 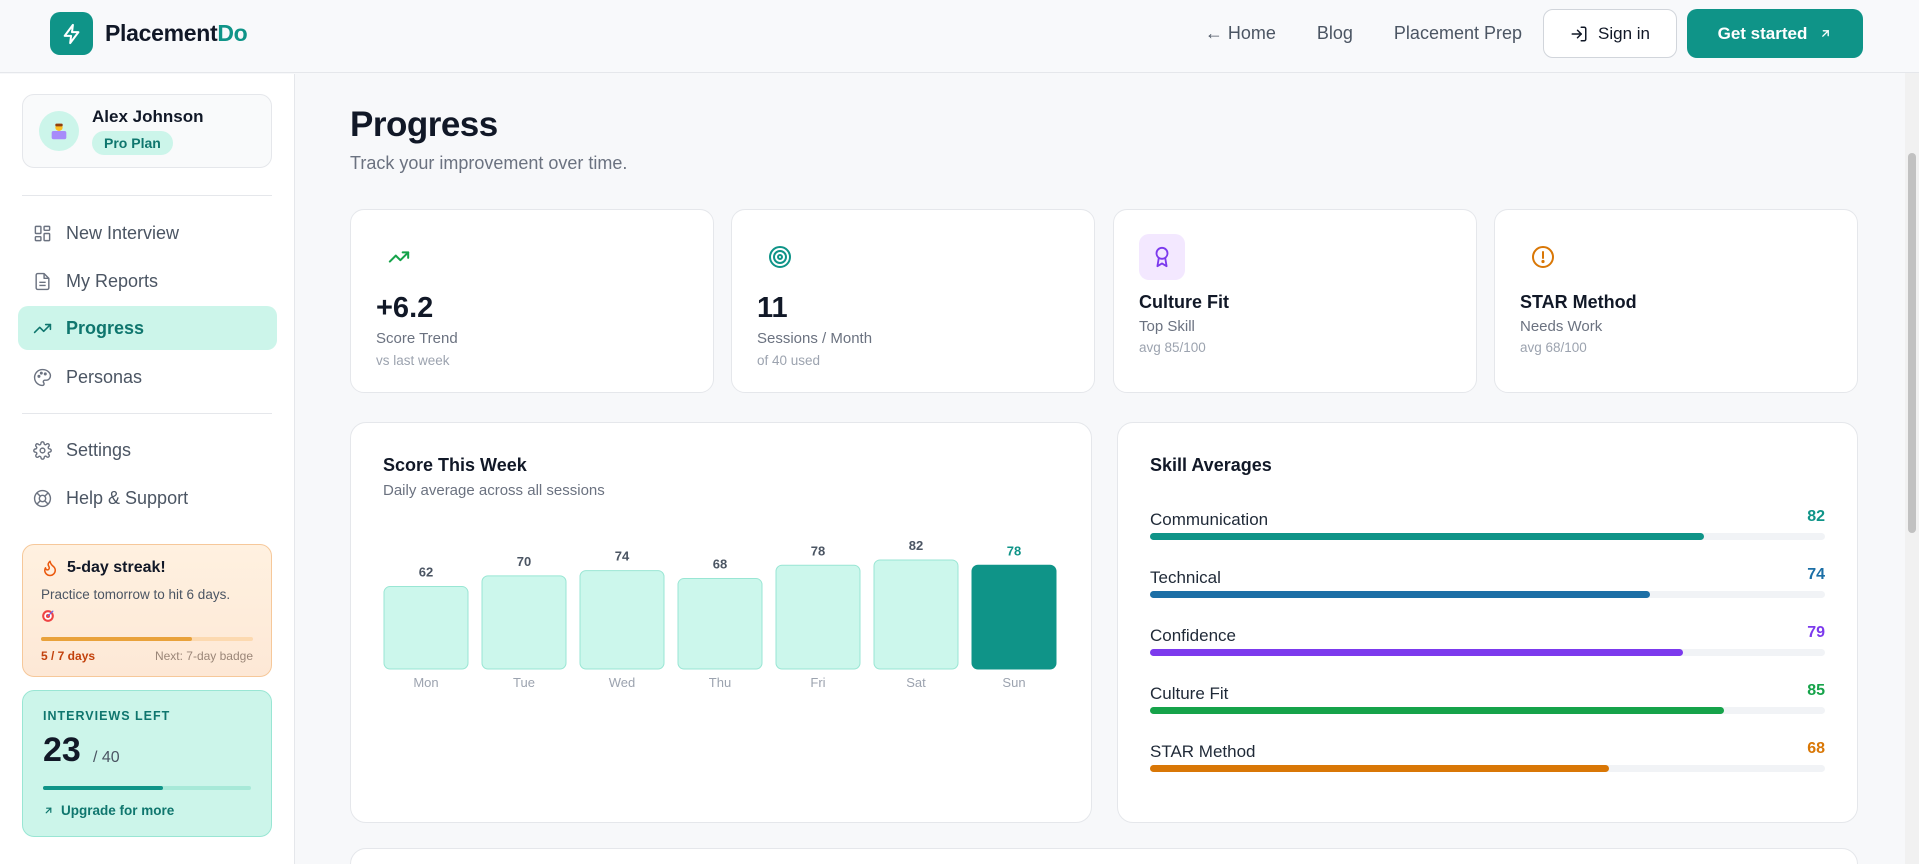 I want to click on plan-badge: Pro Plan, so click(x=132, y=143).